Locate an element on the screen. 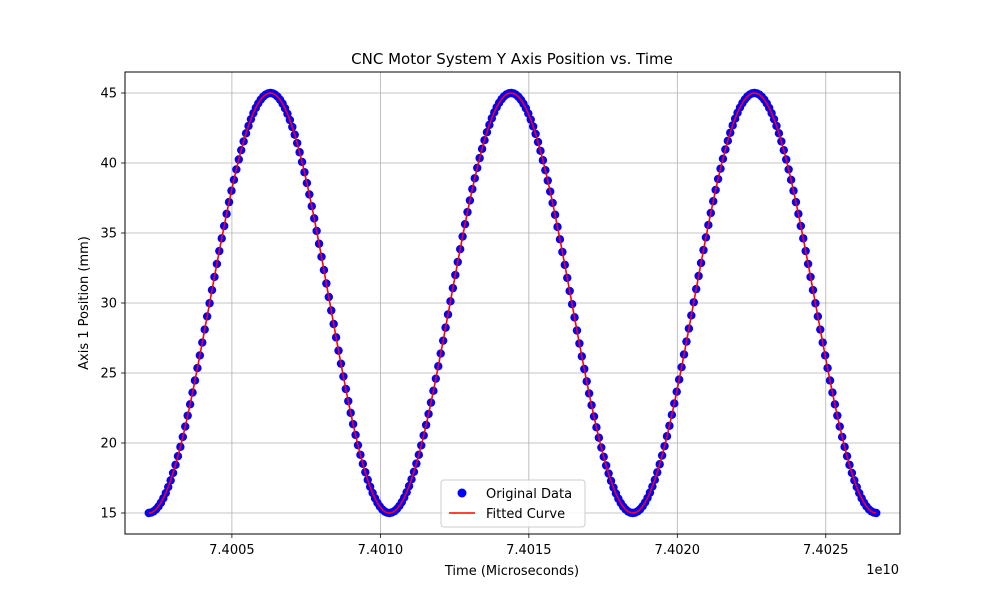  x-axis-label: Time (Microseconds) is located at coordinates (511, 571).